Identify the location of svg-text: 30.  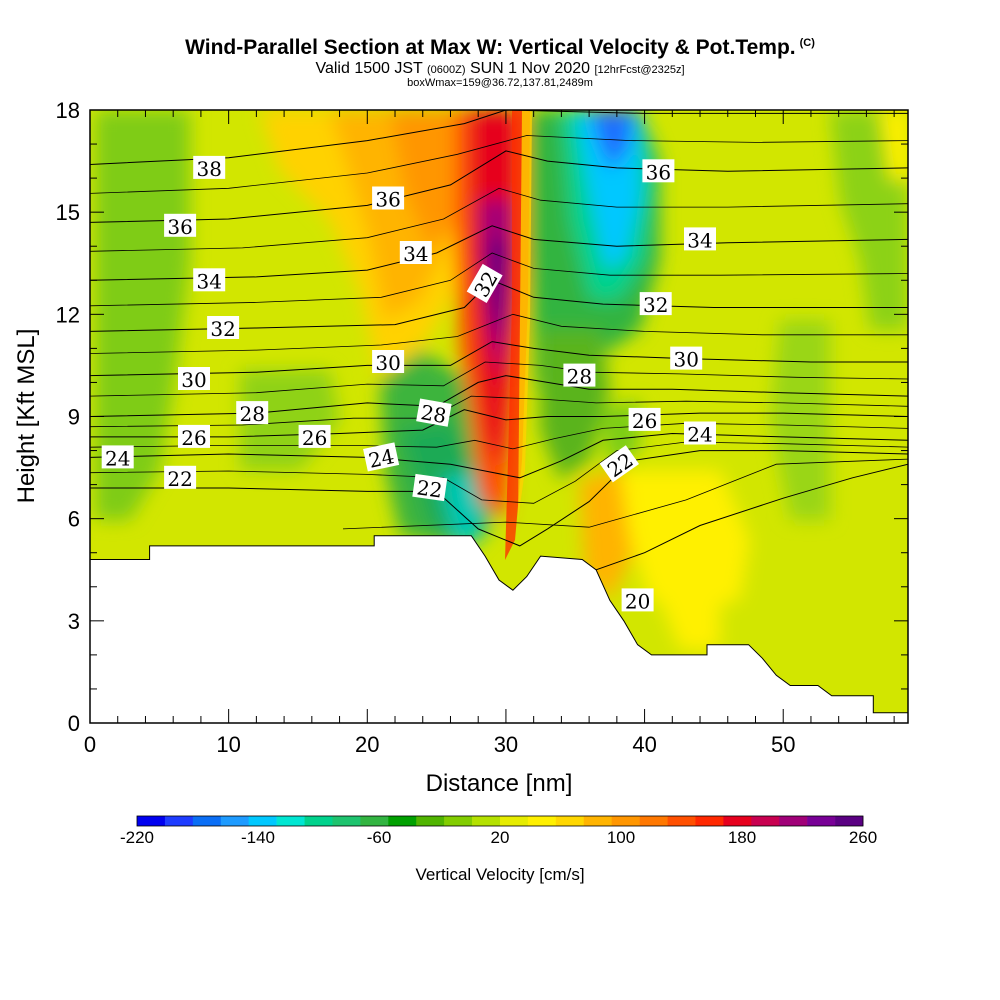
(685, 360).